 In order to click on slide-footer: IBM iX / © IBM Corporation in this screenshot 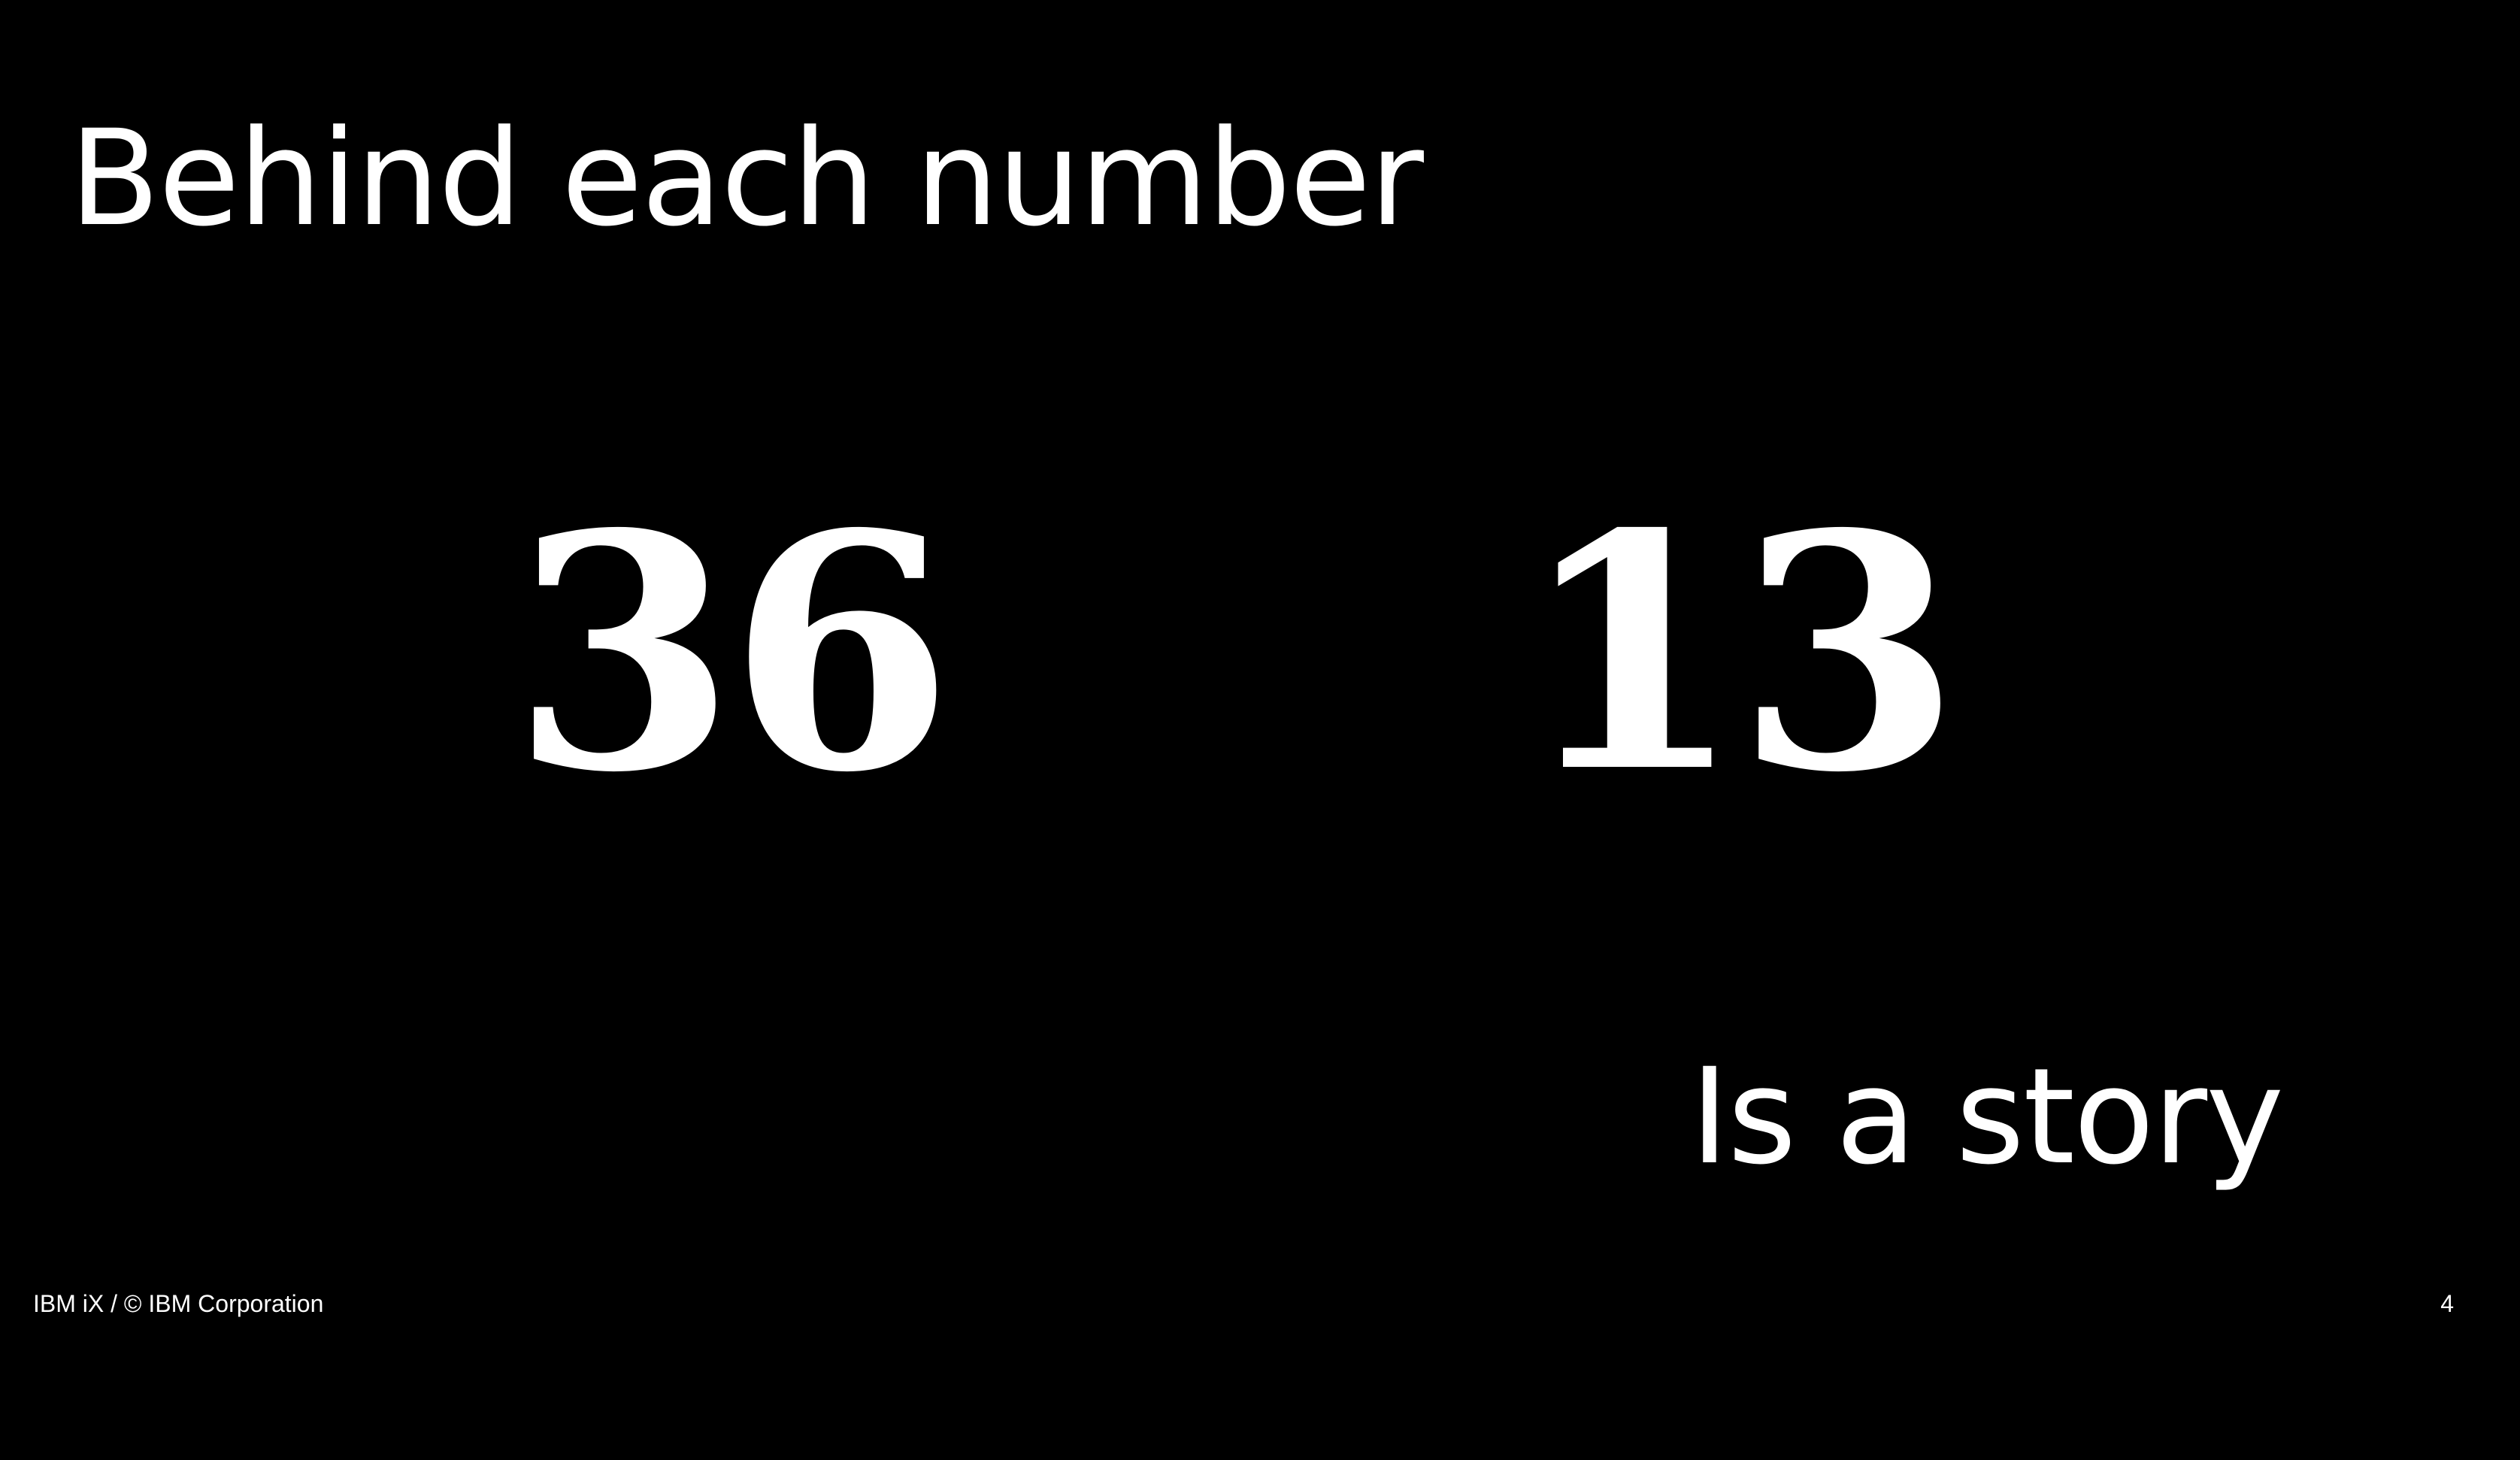, I will do `click(178, 1303)`.